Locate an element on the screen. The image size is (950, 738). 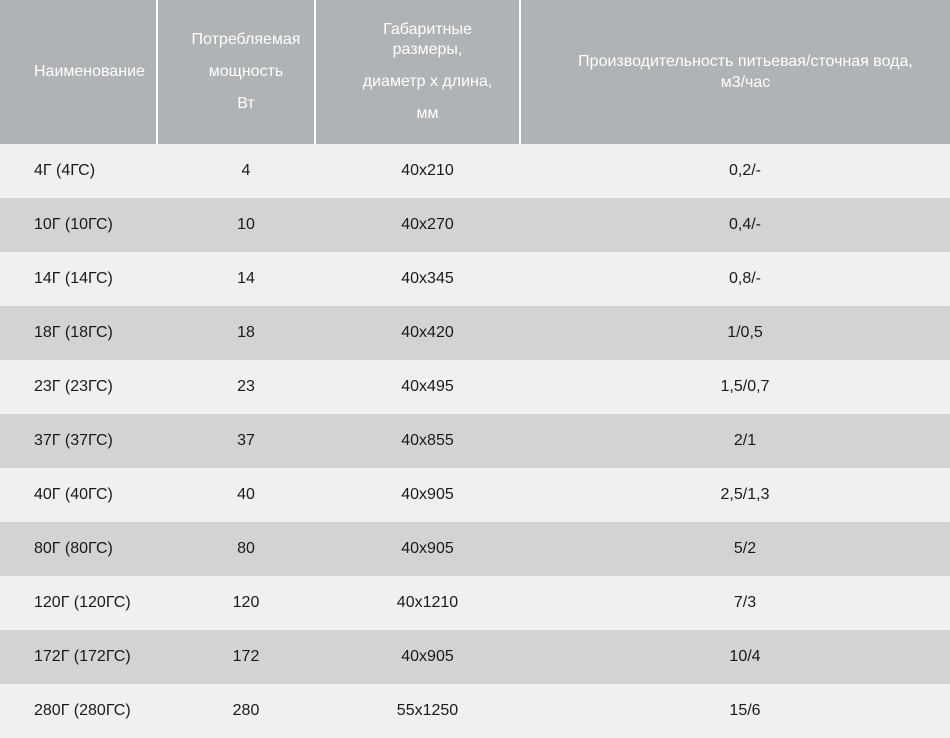
header-line: м3/час is located at coordinates (745, 82).